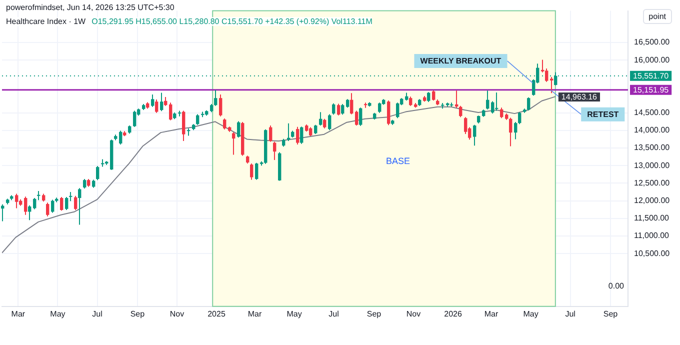 The width and height of the screenshot is (680, 345). What do you see at coordinates (652, 42) in the screenshot?
I see `y-tick-label: 16,500.00` at bounding box center [652, 42].